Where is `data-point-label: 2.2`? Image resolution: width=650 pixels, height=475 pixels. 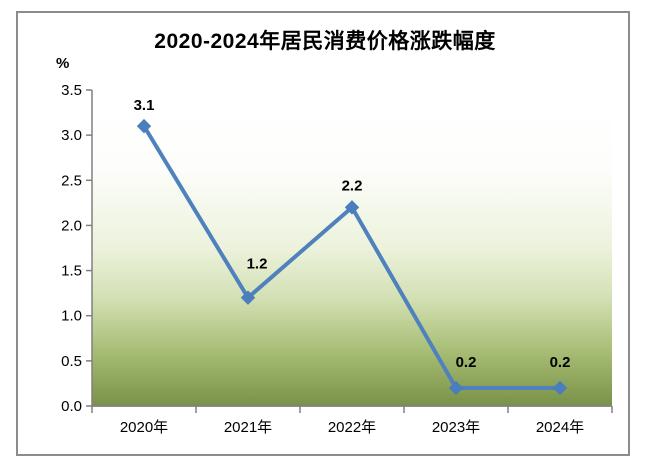
data-point-label: 2.2 is located at coordinates (352, 185).